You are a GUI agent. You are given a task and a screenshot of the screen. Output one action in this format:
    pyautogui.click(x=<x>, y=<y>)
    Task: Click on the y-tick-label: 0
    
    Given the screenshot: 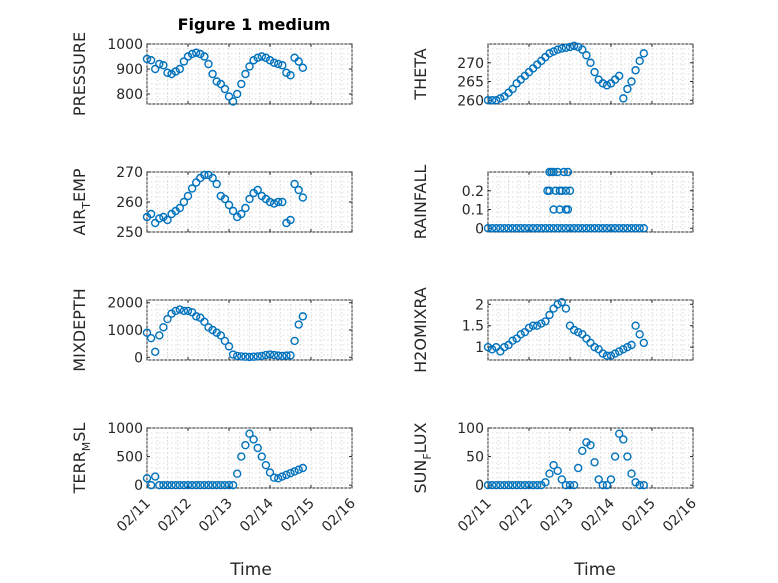 What is the action you would take?
    pyautogui.click(x=138, y=358)
    